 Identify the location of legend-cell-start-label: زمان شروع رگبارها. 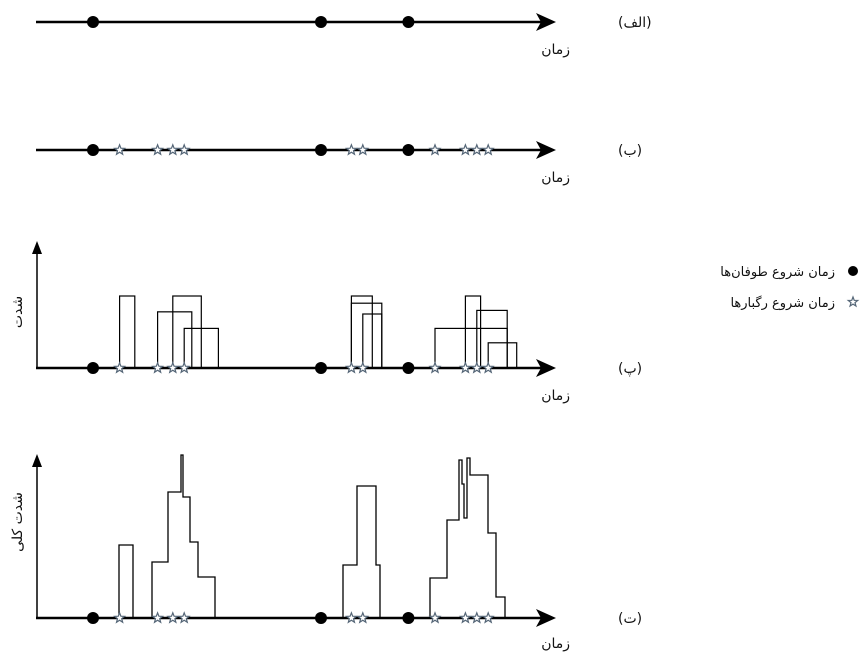
(782, 303).